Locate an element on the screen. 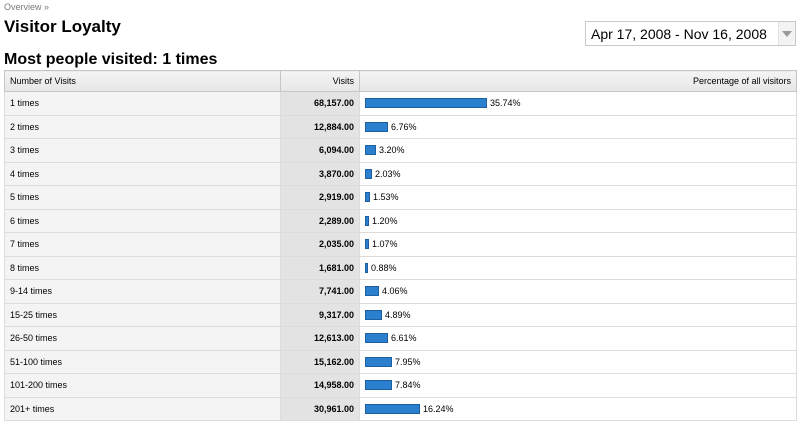  row-visits: 1,681.00 is located at coordinates (320, 268).